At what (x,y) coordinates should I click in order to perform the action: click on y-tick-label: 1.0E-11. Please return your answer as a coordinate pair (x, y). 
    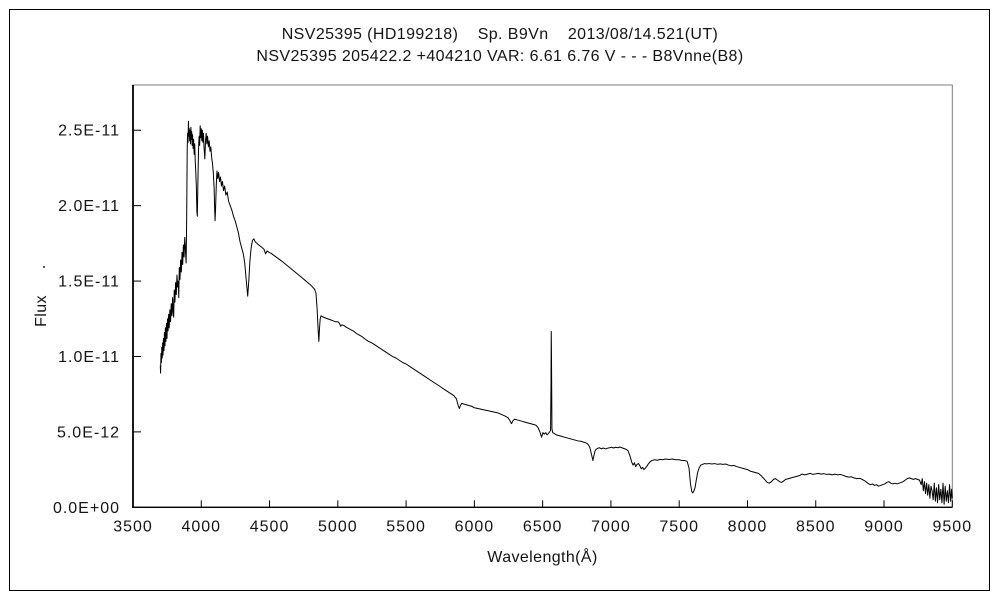
    Looking at the image, I should click on (89, 357).